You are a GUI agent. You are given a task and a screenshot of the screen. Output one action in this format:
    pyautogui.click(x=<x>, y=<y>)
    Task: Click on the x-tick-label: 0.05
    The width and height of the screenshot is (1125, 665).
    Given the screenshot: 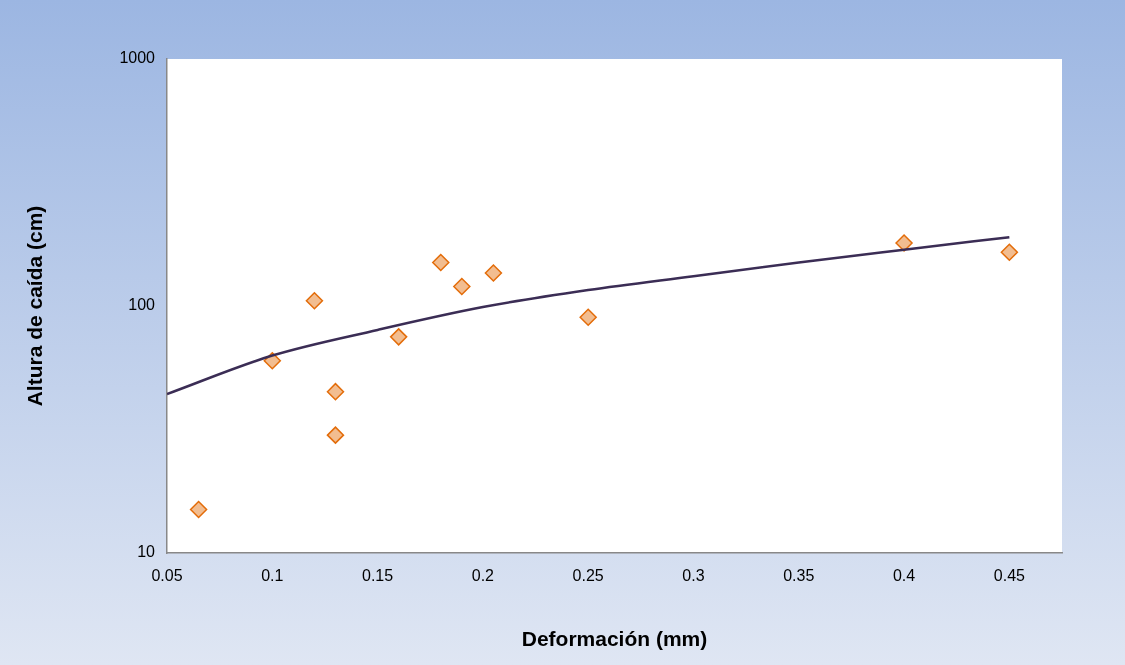 What is the action you would take?
    pyautogui.click(x=167, y=576)
    